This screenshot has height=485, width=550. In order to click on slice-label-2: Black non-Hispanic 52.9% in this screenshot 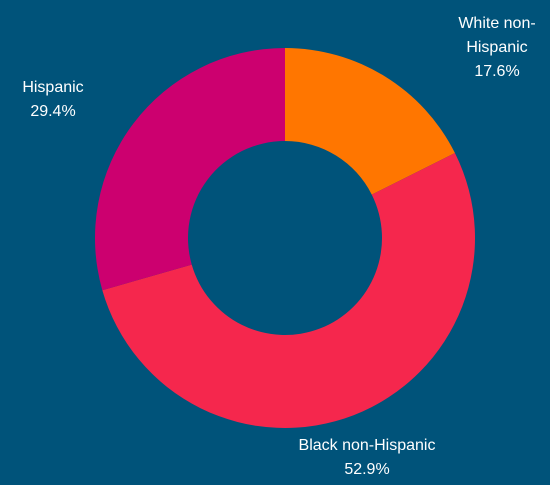, I will do `click(367, 457)`.